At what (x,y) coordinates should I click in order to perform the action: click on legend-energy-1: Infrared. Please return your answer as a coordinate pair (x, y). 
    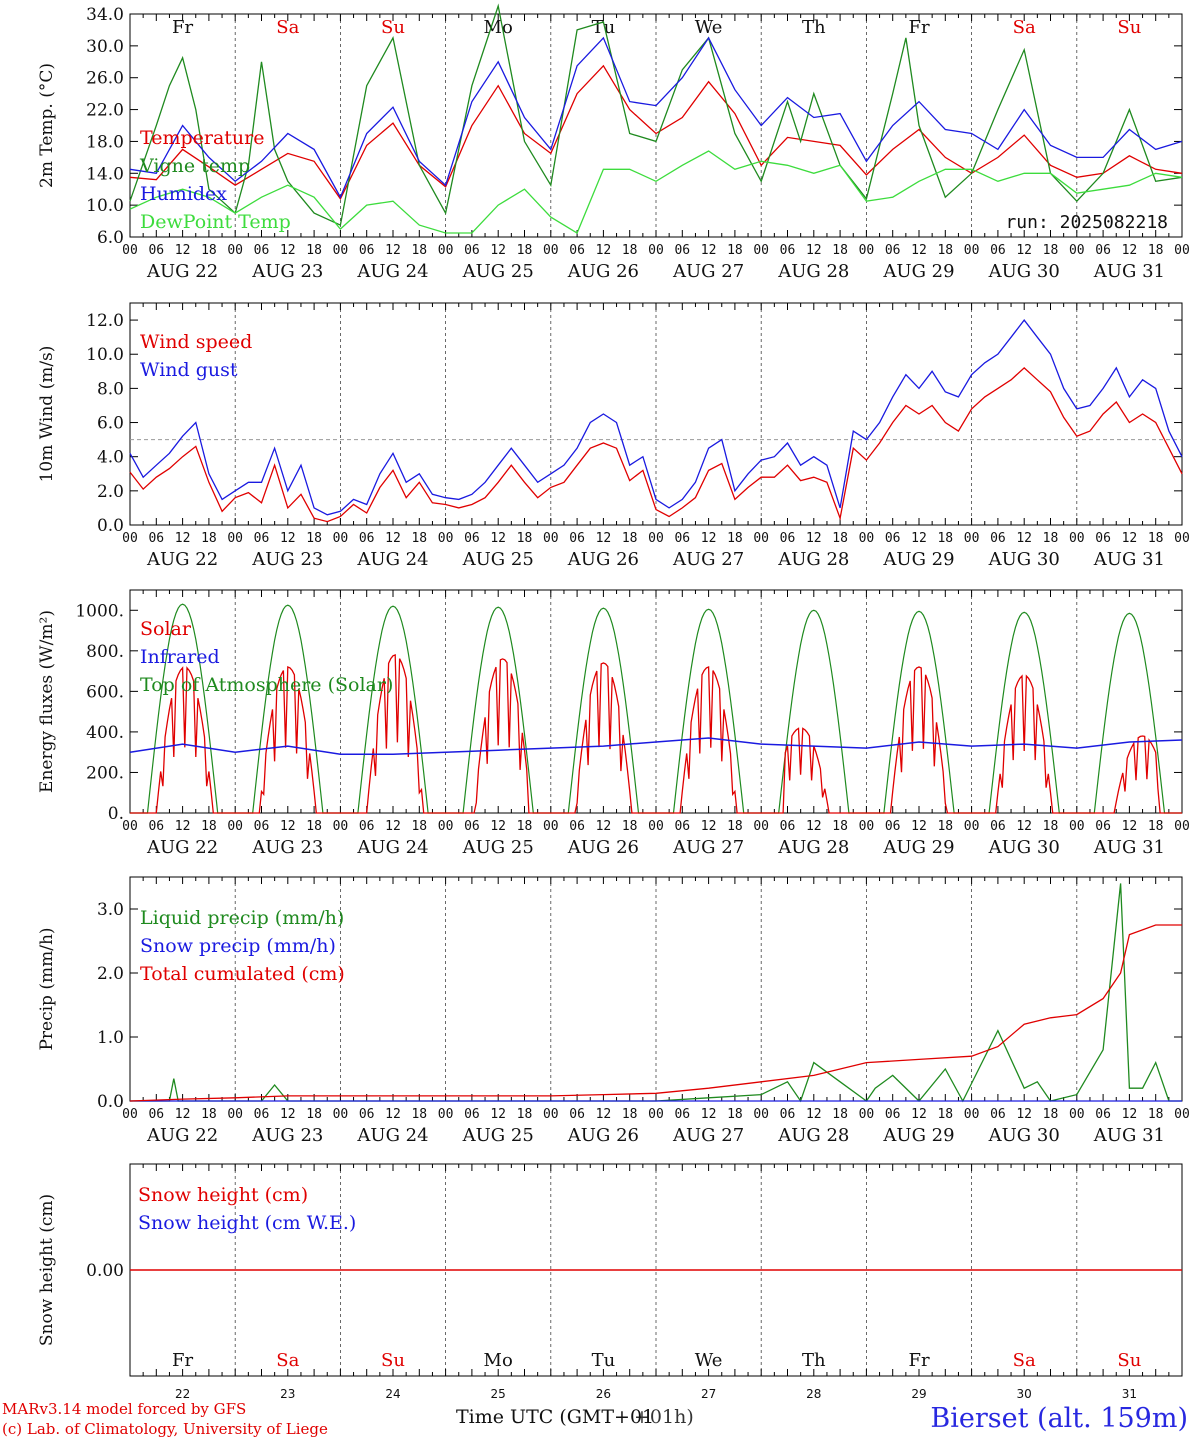
    Looking at the image, I should click on (180, 657).